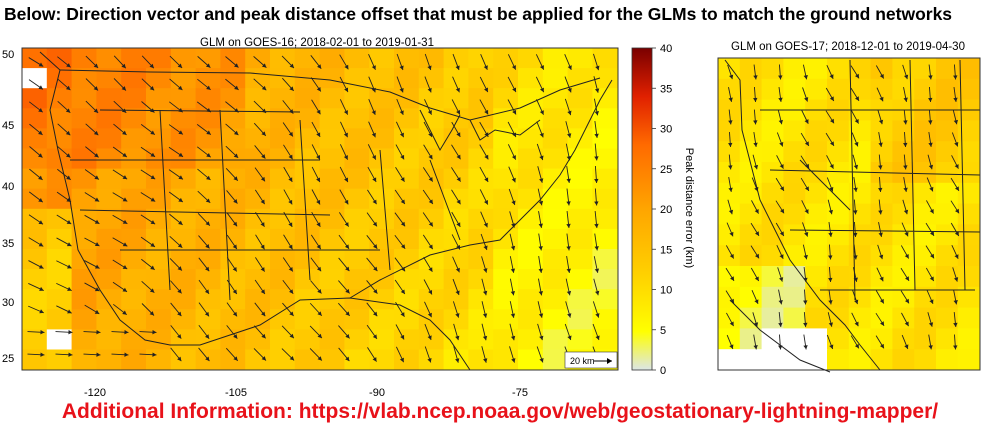 Image resolution: width=1000 pixels, height=435 pixels. I want to click on lon-tick-label: -75, so click(520, 393).